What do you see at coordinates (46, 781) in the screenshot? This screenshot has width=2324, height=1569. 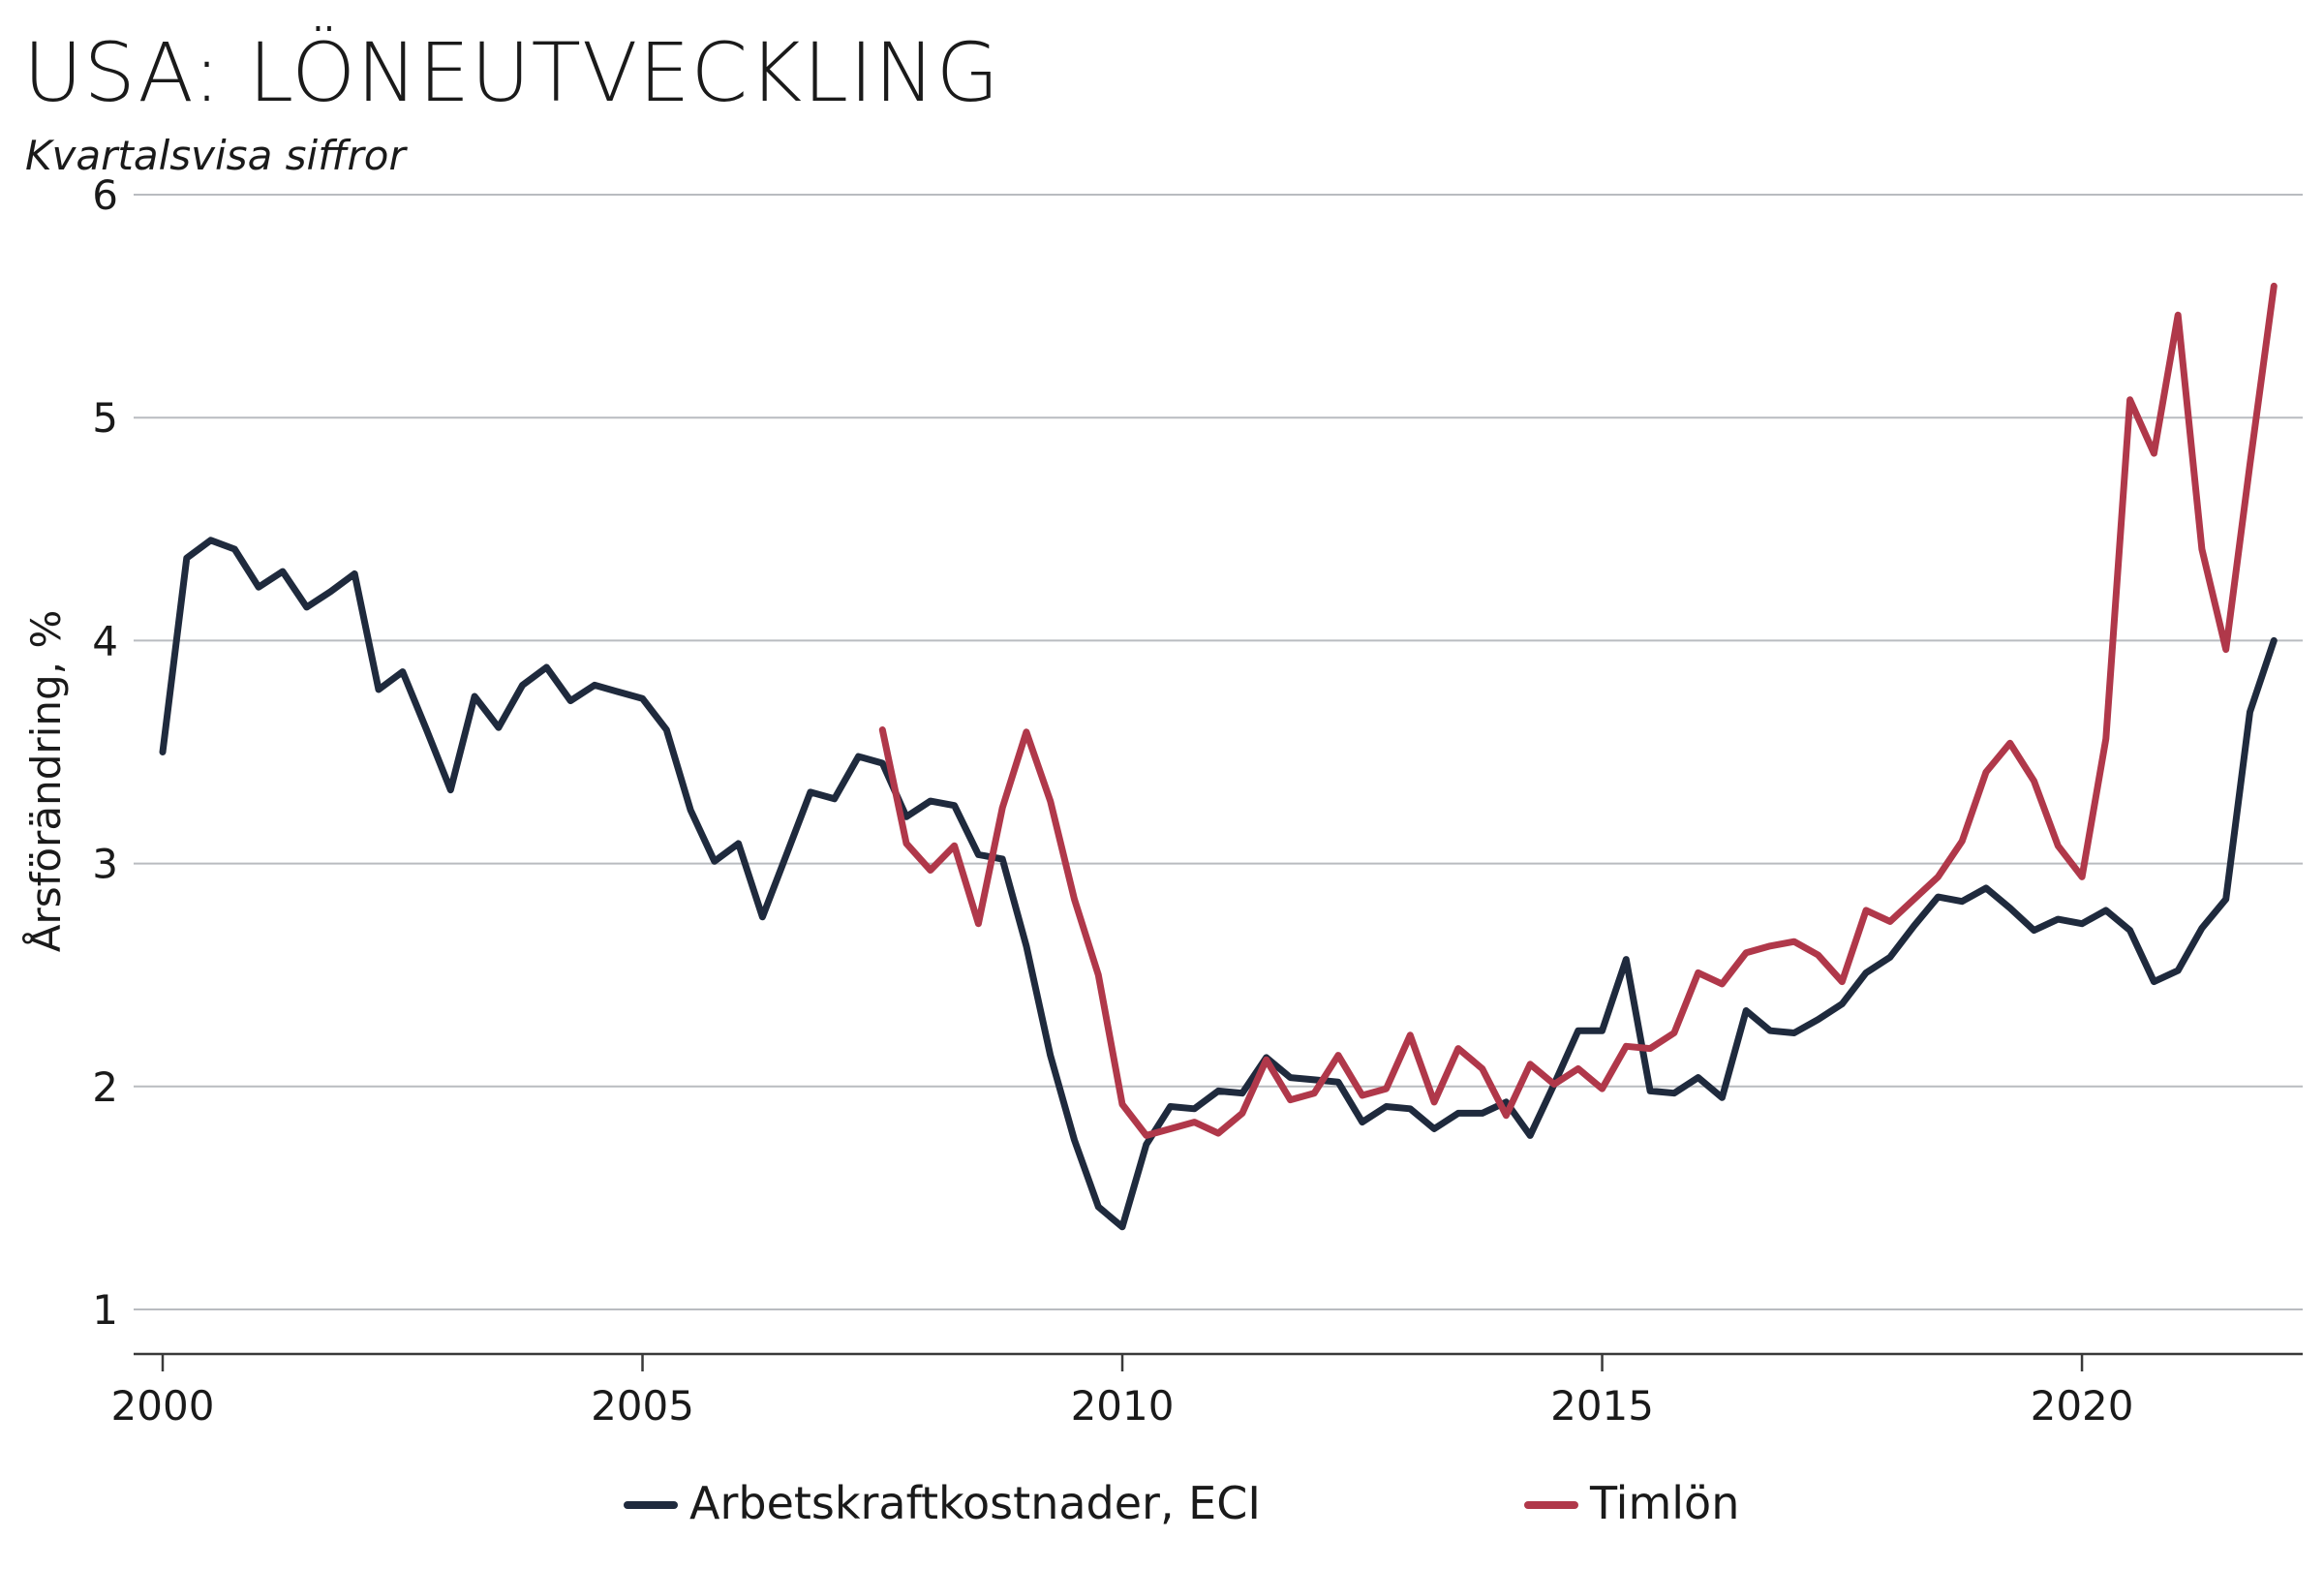 I see `y-axis-label: Årsförändring, %` at bounding box center [46, 781].